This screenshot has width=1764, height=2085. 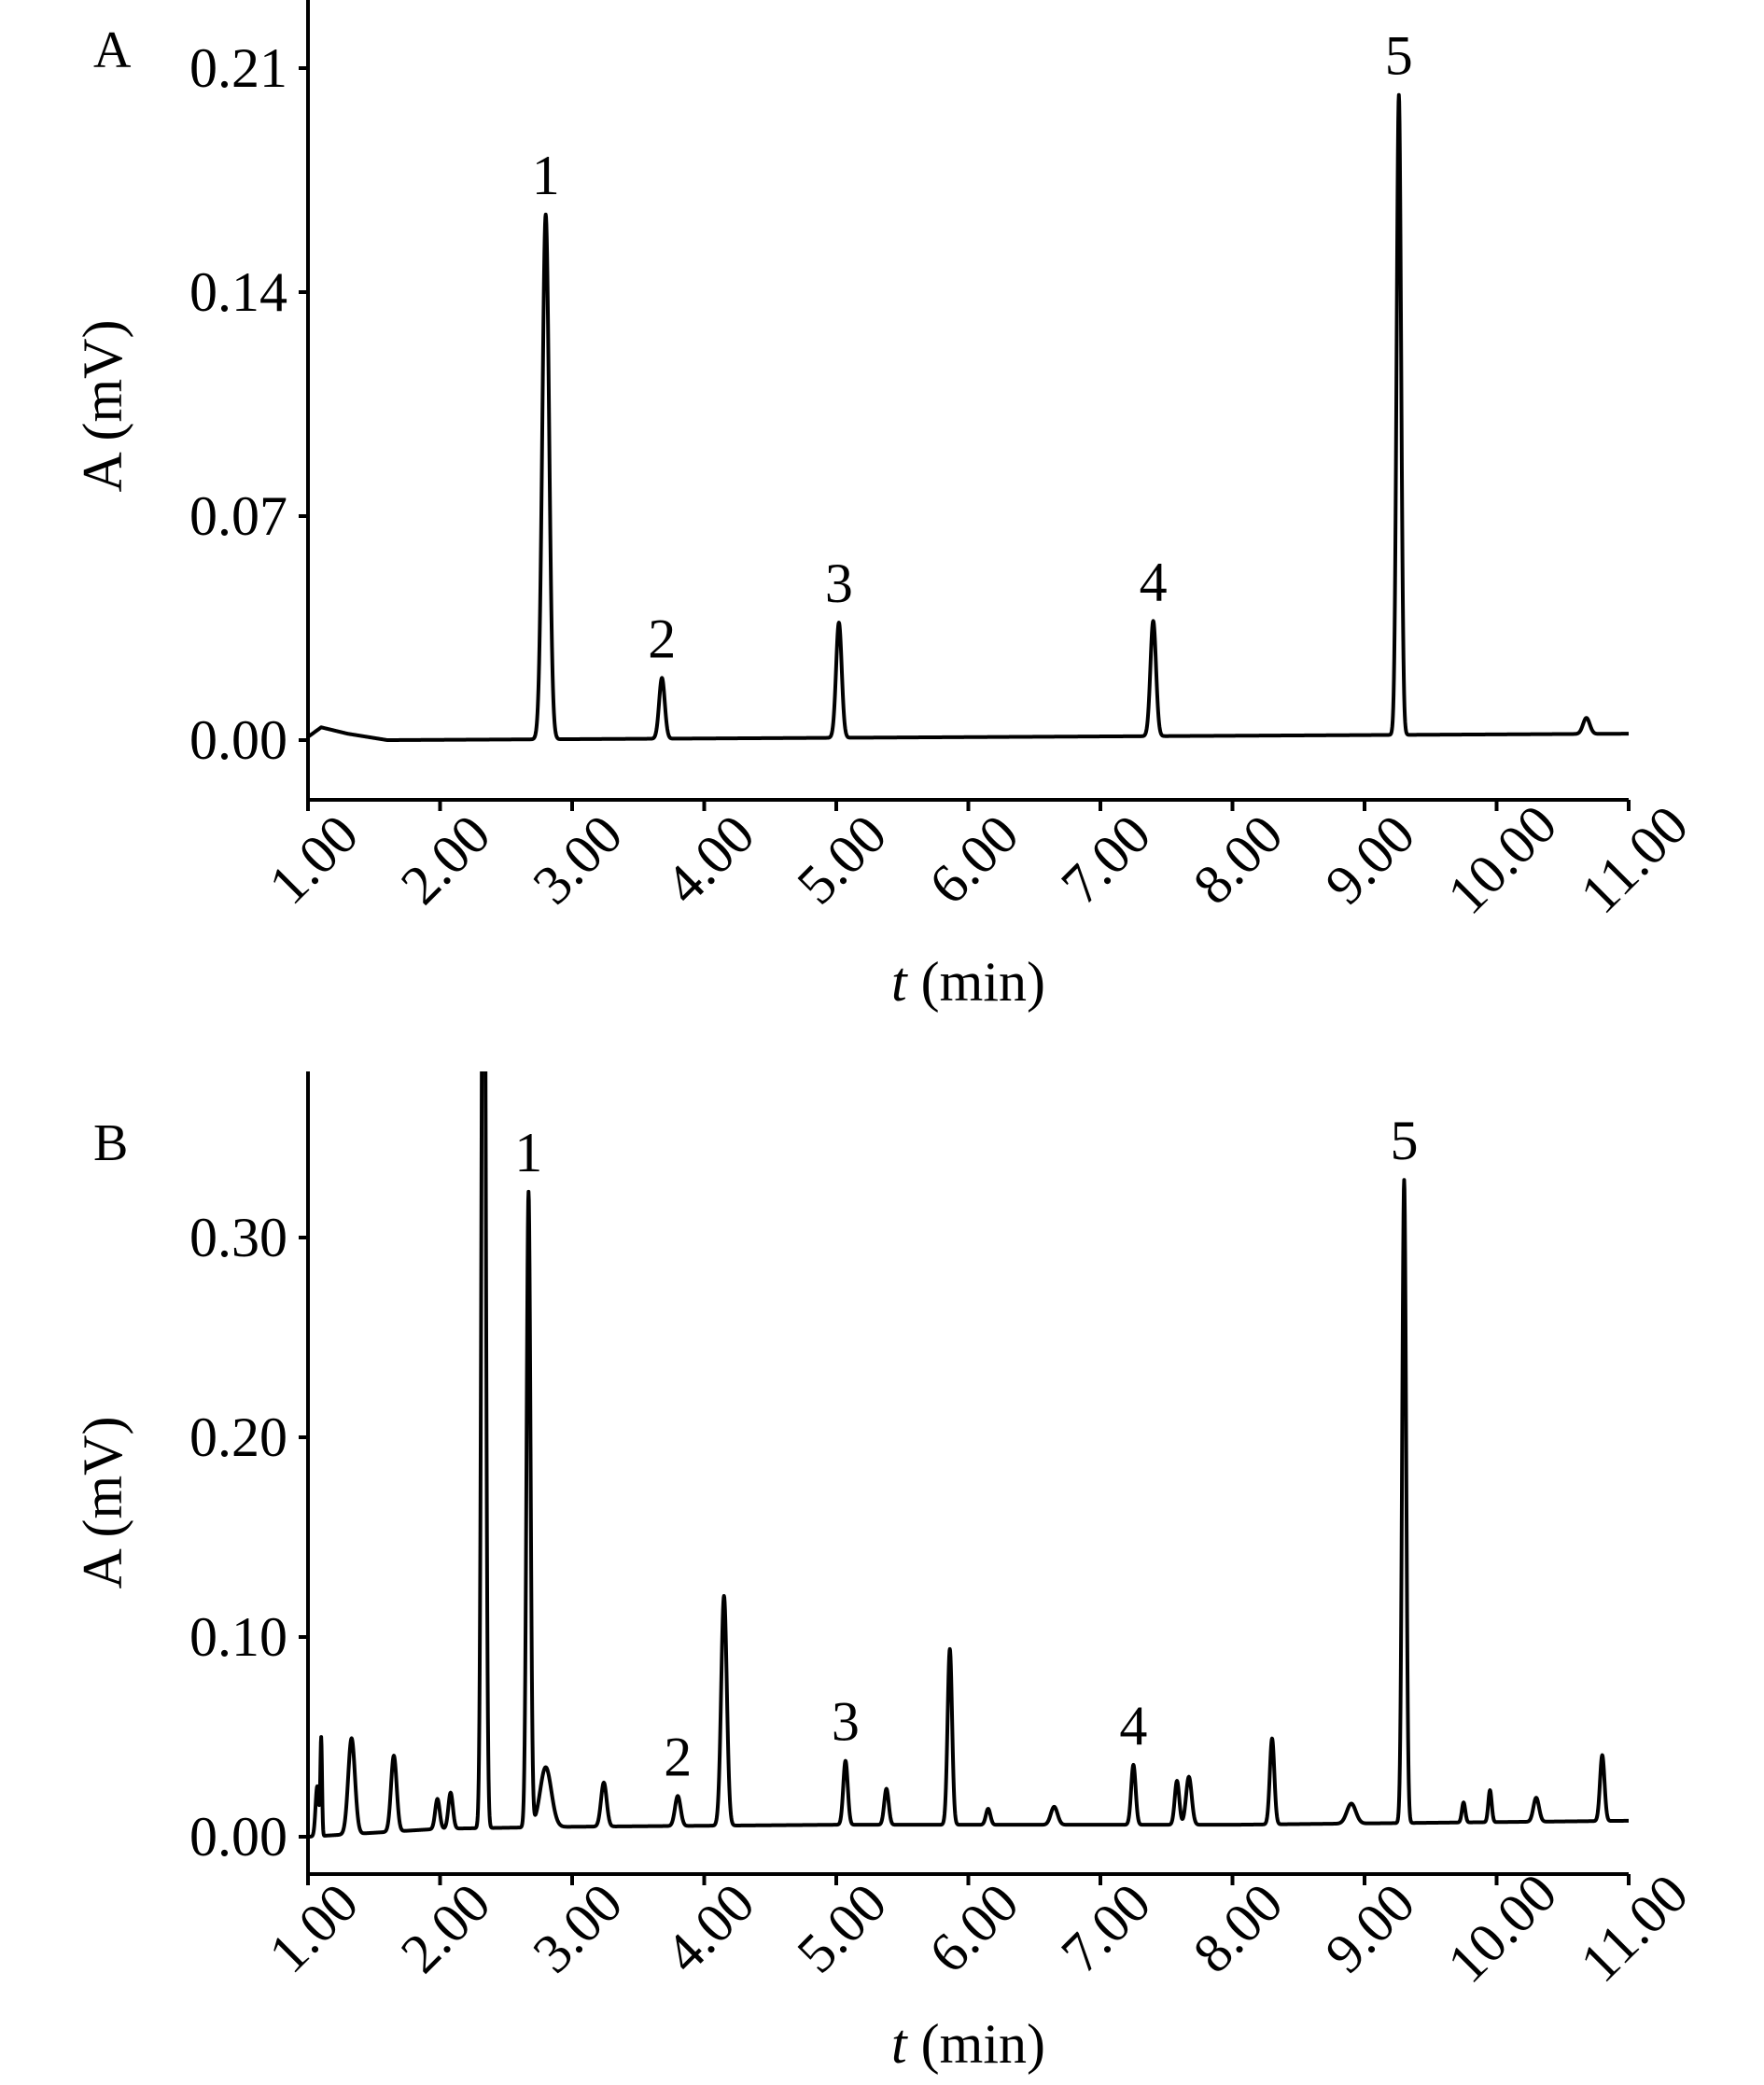 I want to click on panel-a-x-tick-label: 2.00, so click(x=445, y=859).